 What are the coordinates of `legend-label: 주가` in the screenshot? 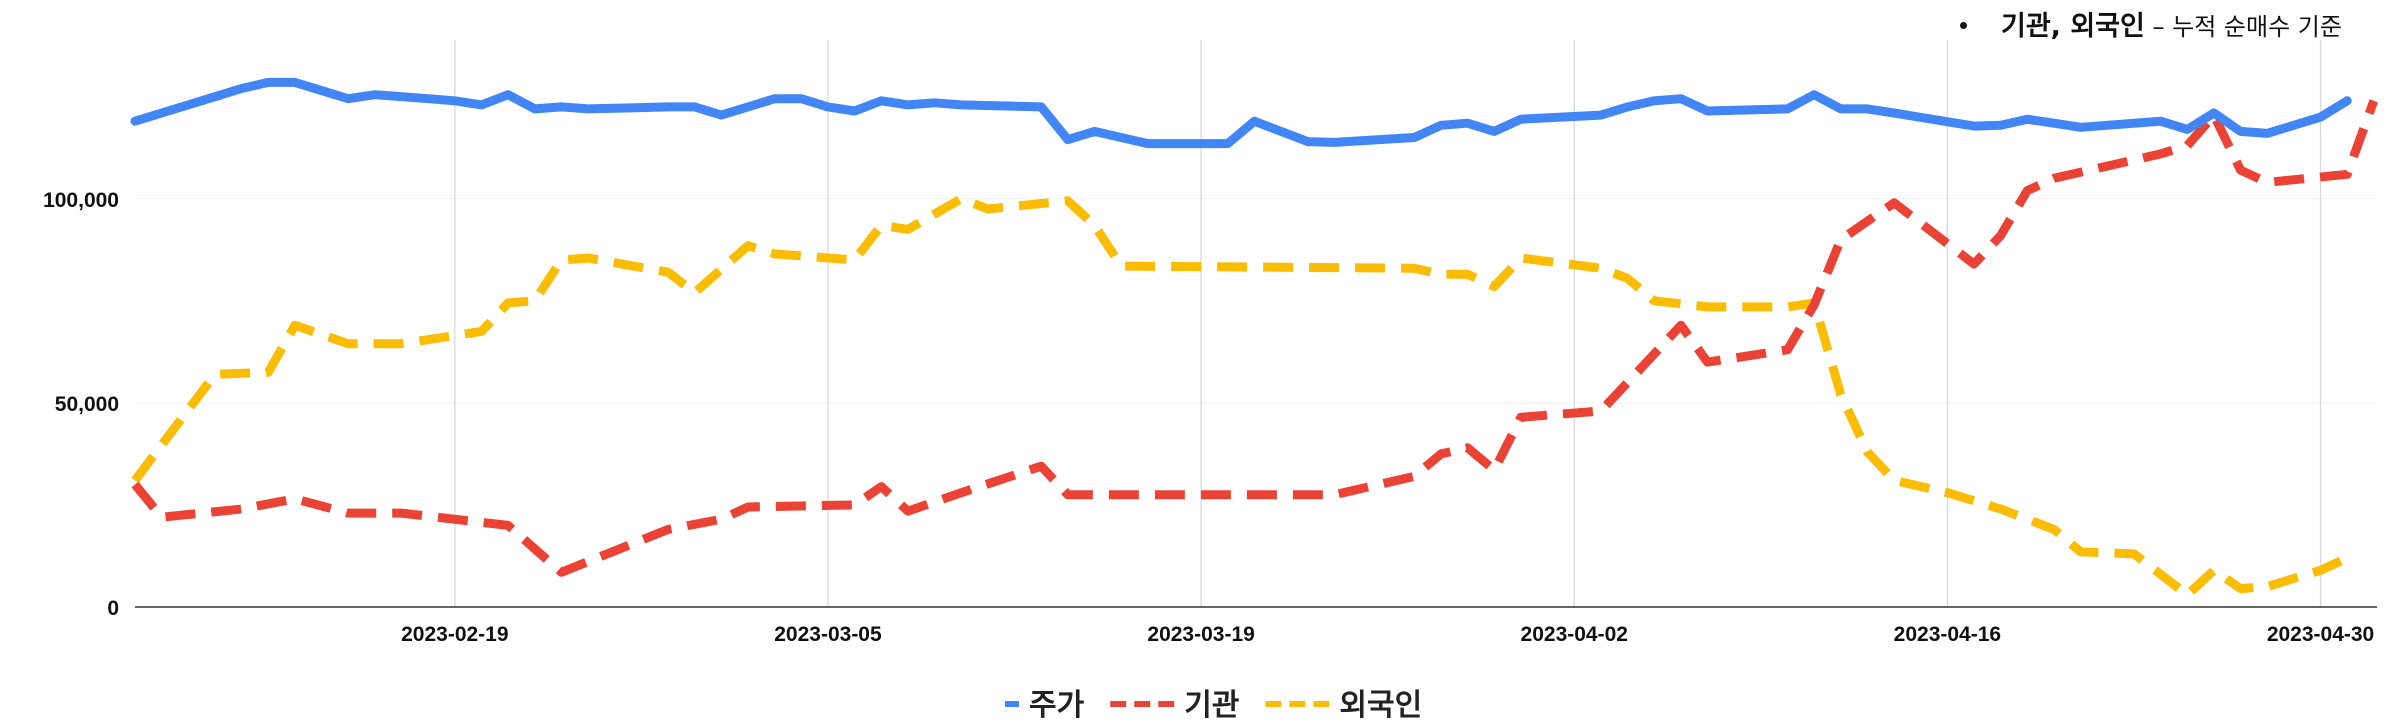 It's located at (1057, 705).